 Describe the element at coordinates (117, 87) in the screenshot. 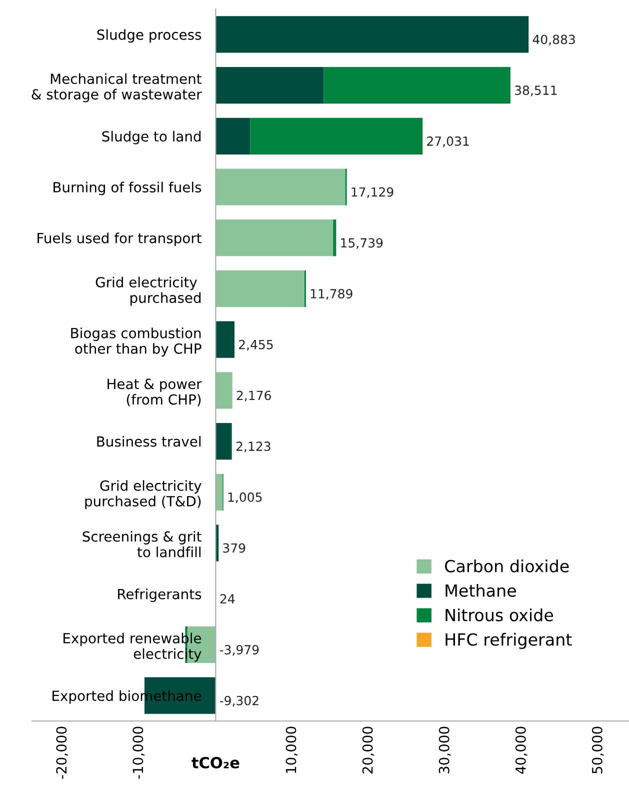

I see `y-tick-label: Mechanical treatment & storage of wastewater` at that location.